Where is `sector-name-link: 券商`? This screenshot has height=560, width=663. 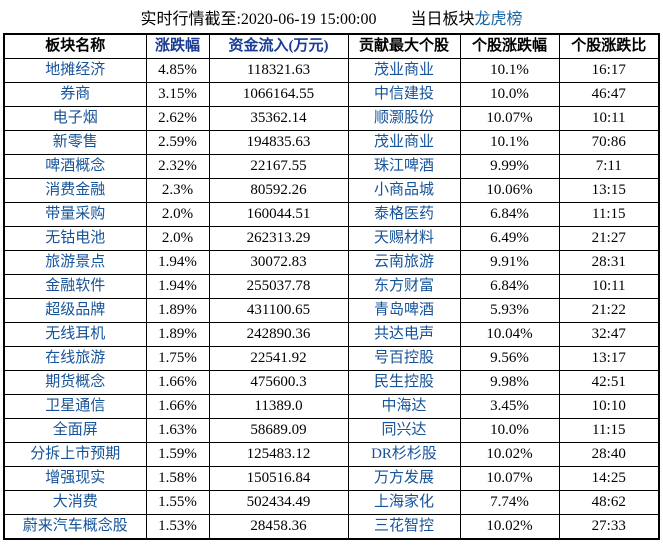 sector-name-link: 券商 is located at coordinates (75, 94).